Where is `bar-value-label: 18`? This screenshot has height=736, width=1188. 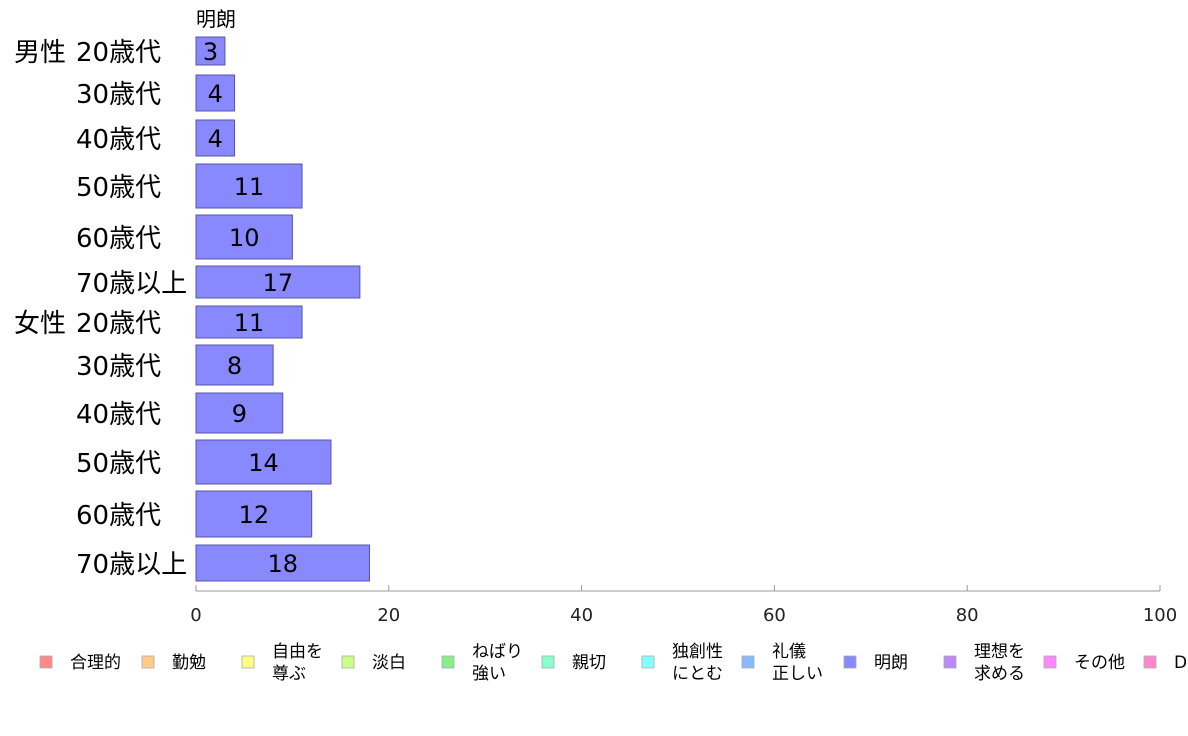
bar-value-label: 18 is located at coordinates (282, 564).